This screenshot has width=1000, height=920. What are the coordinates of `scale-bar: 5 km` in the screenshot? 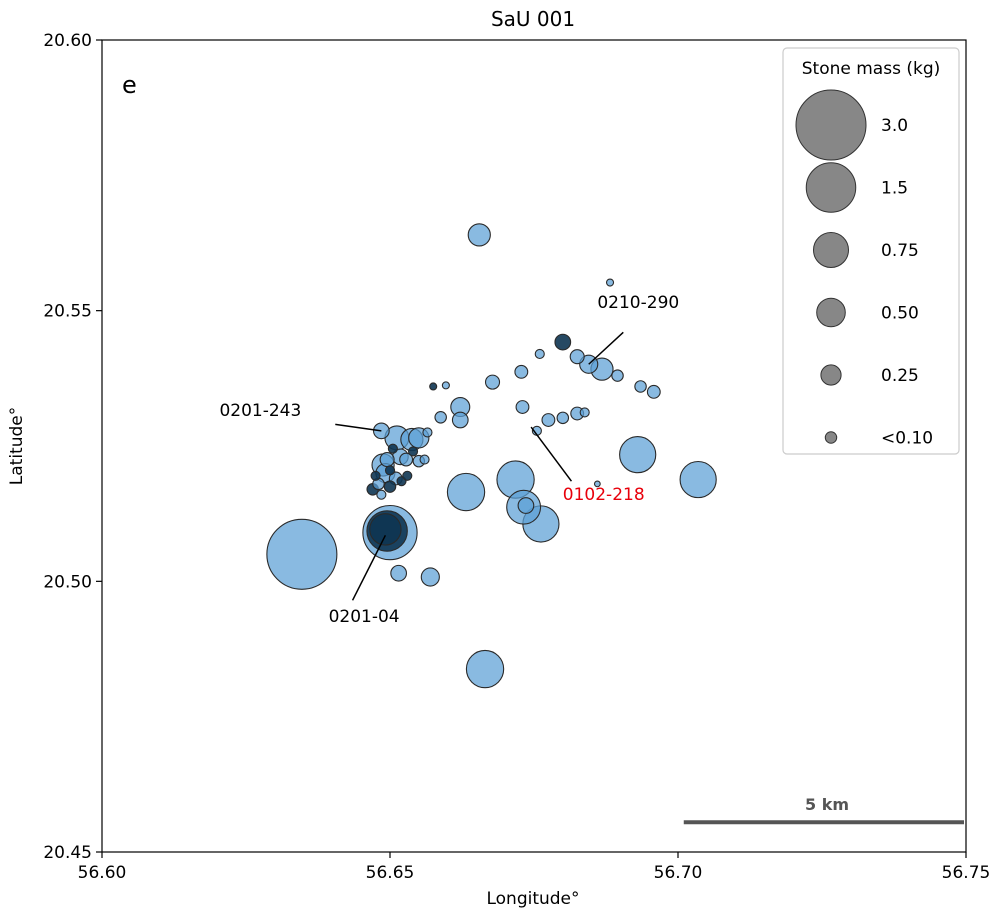 It's located at (823, 810).